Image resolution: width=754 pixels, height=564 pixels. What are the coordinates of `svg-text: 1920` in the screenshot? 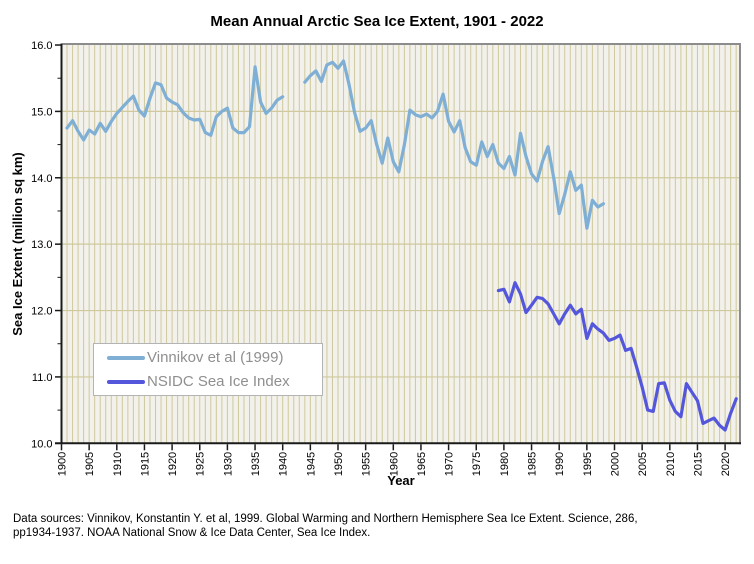 It's located at (173, 464).